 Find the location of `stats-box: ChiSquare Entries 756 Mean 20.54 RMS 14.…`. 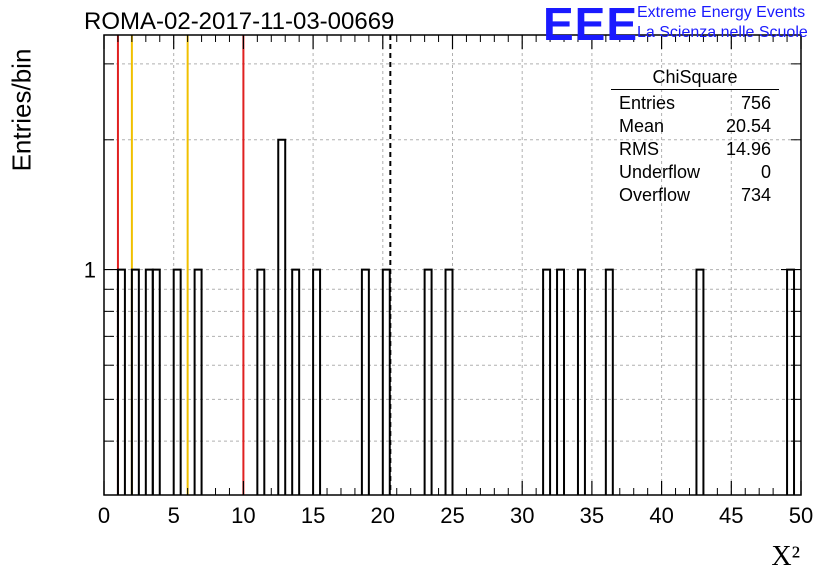

stats-box: ChiSquare Entries 756 Mean 20.54 RMS 14.… is located at coordinates (695, 136).